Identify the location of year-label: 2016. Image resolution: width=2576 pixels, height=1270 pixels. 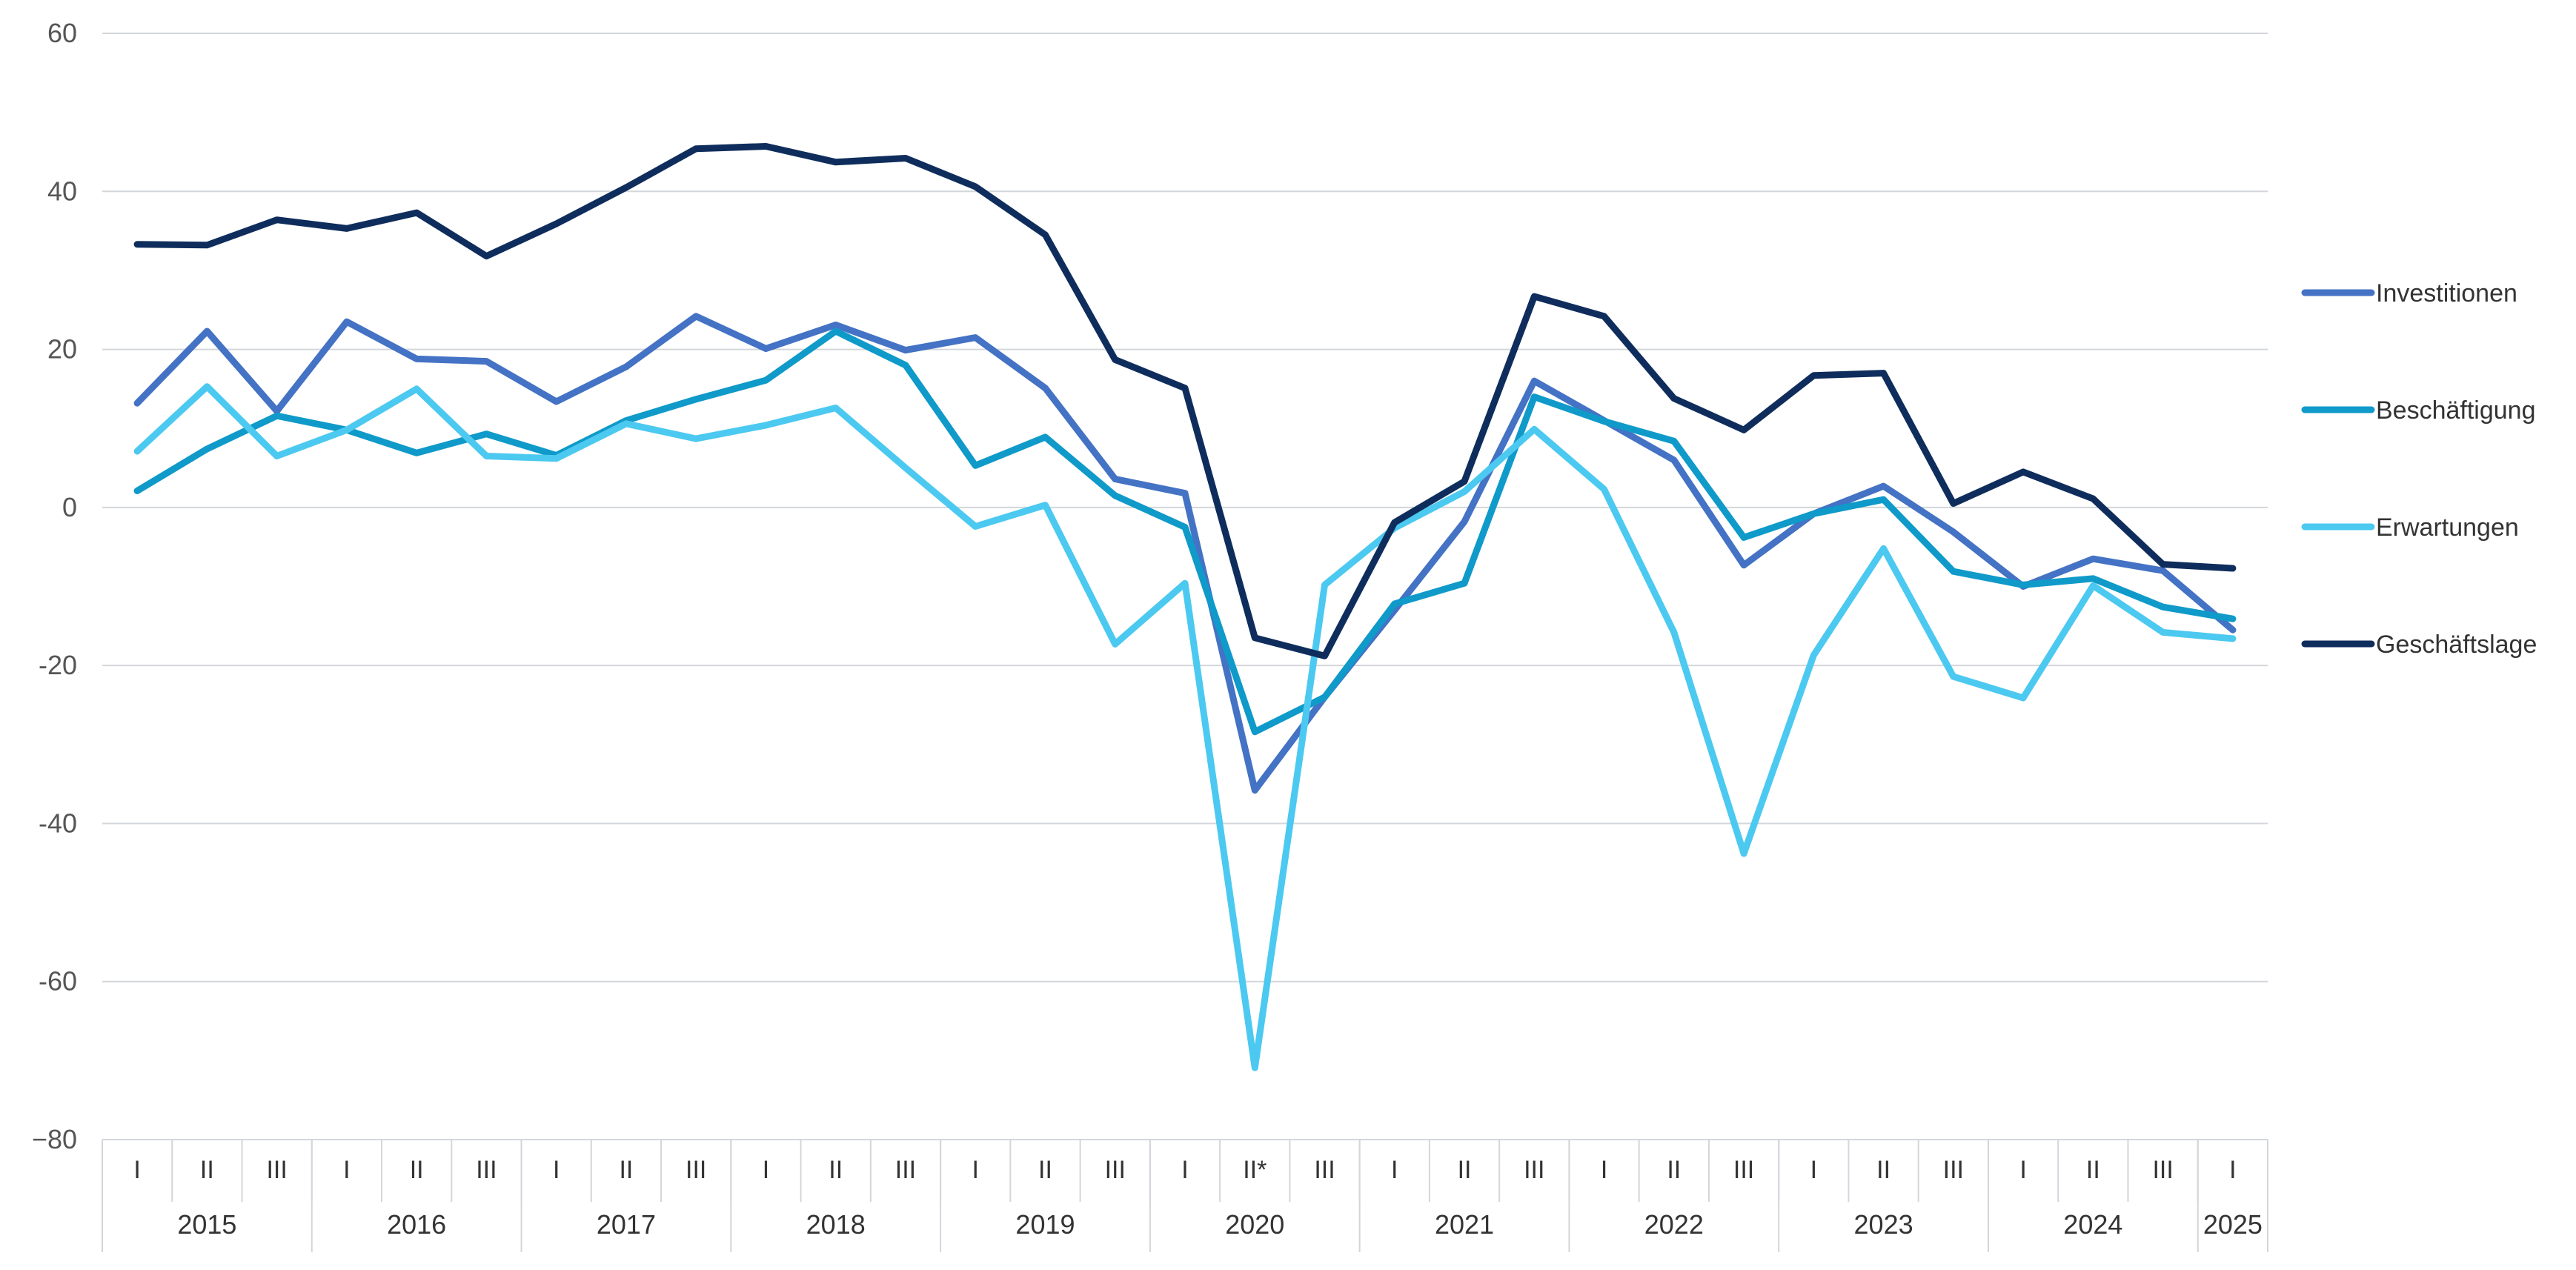
(417, 1224).